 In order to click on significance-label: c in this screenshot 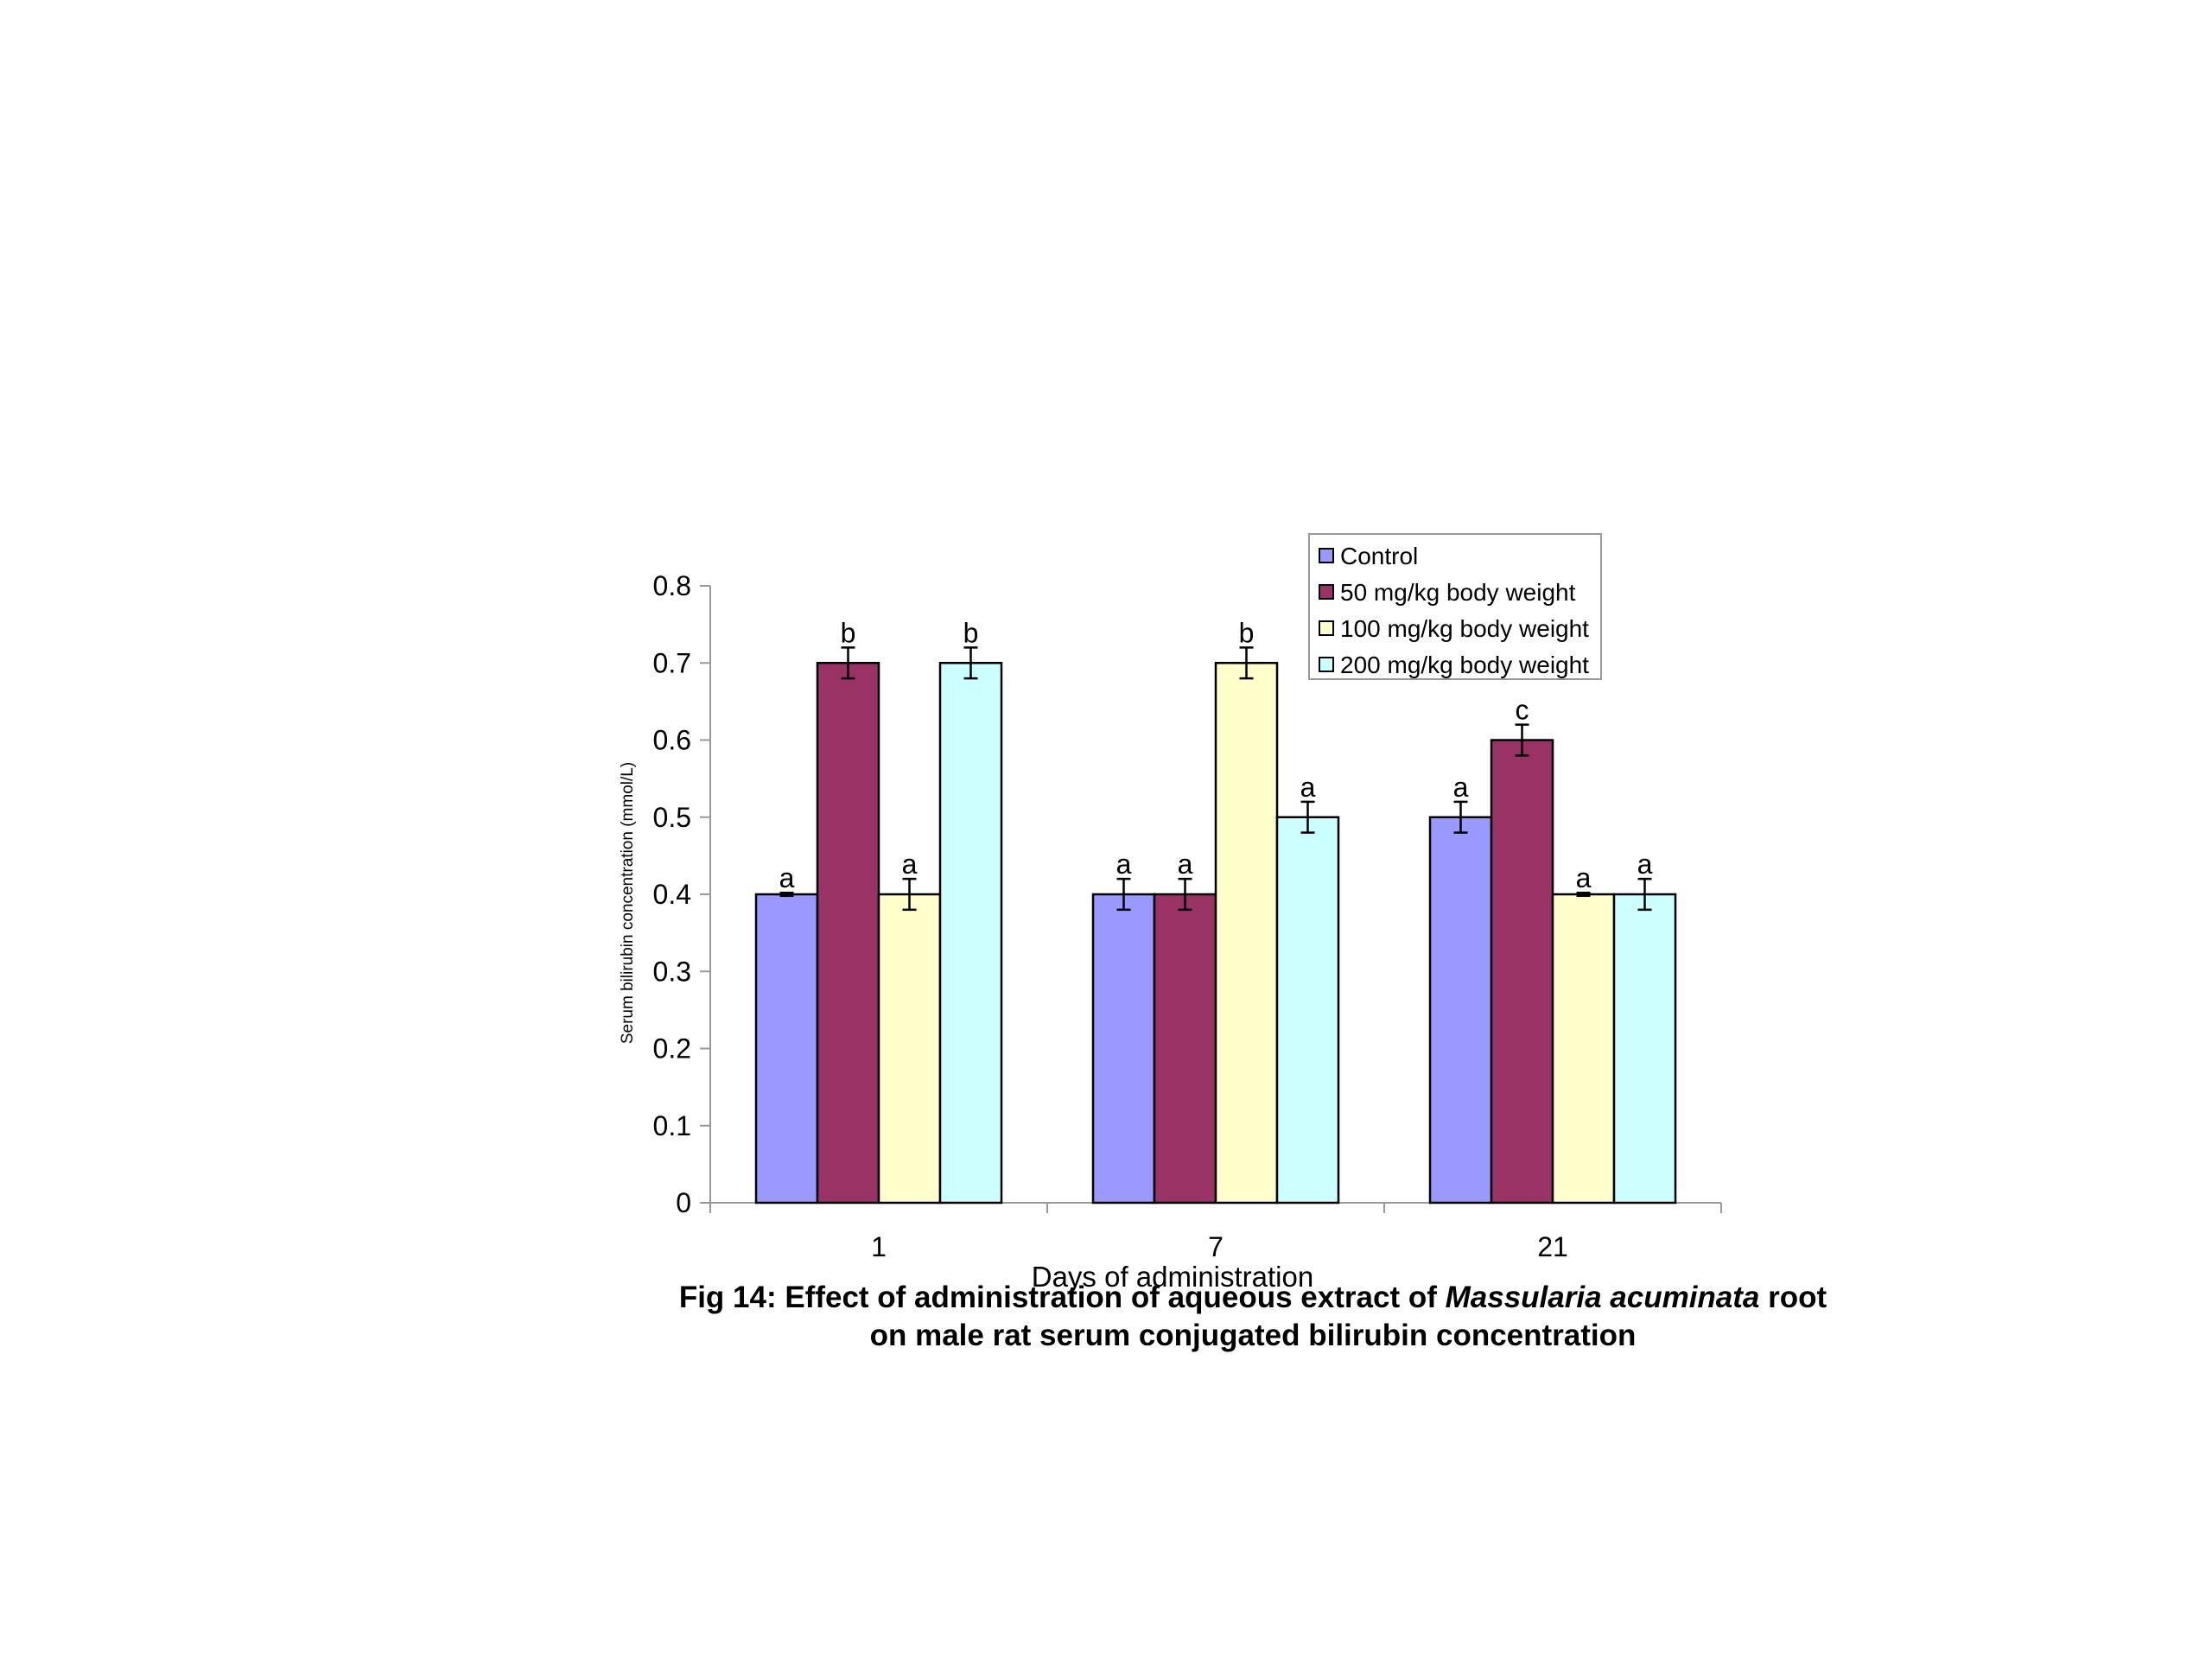, I will do `click(1522, 710)`.